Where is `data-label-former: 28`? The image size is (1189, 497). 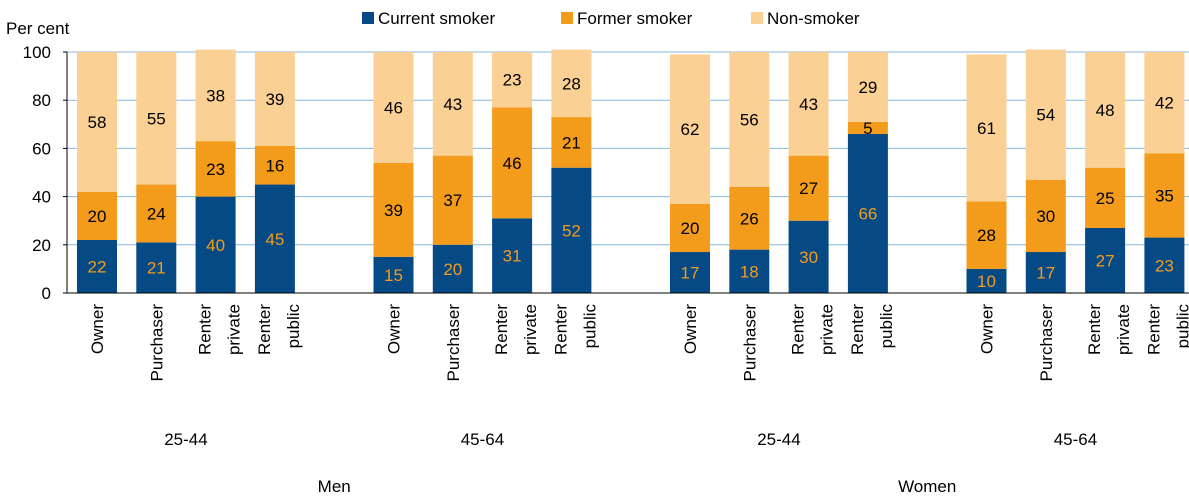
data-label-former: 28 is located at coordinates (986, 235).